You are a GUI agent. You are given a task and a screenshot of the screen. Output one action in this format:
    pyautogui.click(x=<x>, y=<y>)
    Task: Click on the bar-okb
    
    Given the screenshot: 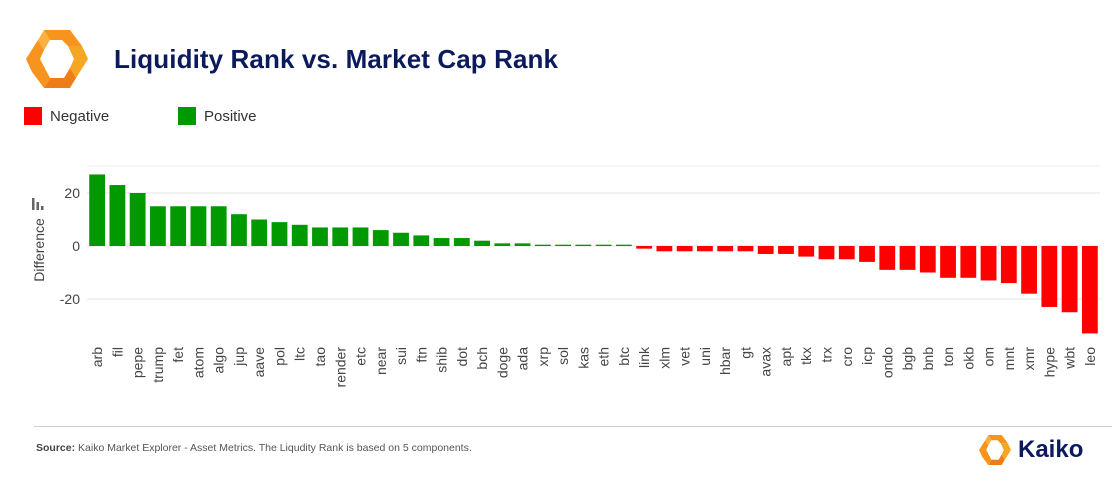 What is the action you would take?
    pyautogui.click(x=968, y=262)
    